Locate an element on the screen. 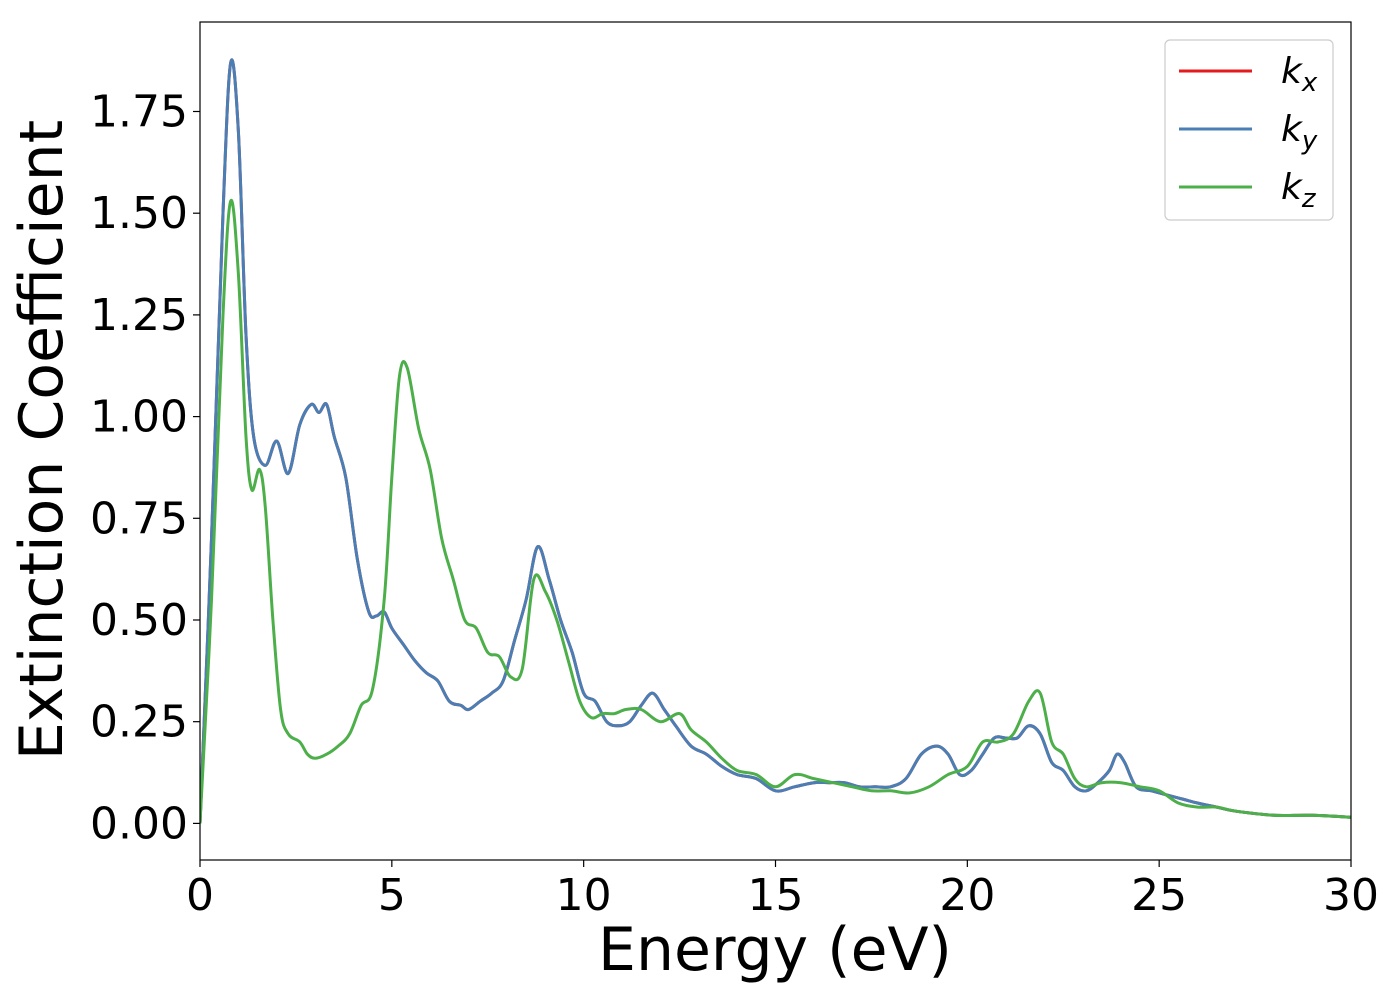  legend: kx ky kz is located at coordinates (1249, 130).